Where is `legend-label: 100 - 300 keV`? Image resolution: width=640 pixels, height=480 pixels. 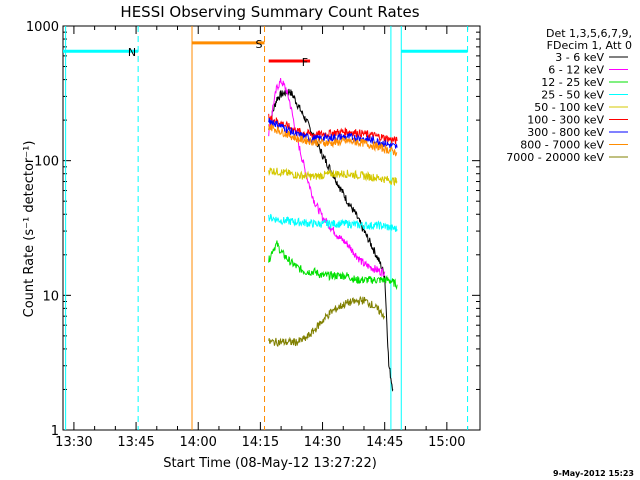
legend-label: 100 - 300 keV is located at coordinates (565, 120).